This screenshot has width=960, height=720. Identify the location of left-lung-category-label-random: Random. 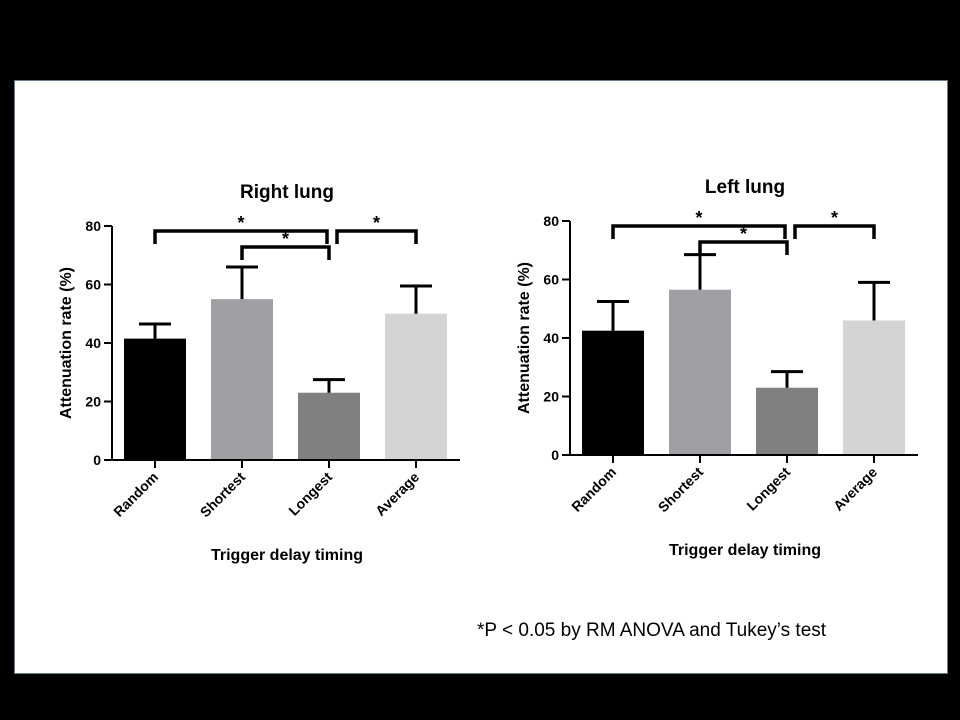
(593, 489).